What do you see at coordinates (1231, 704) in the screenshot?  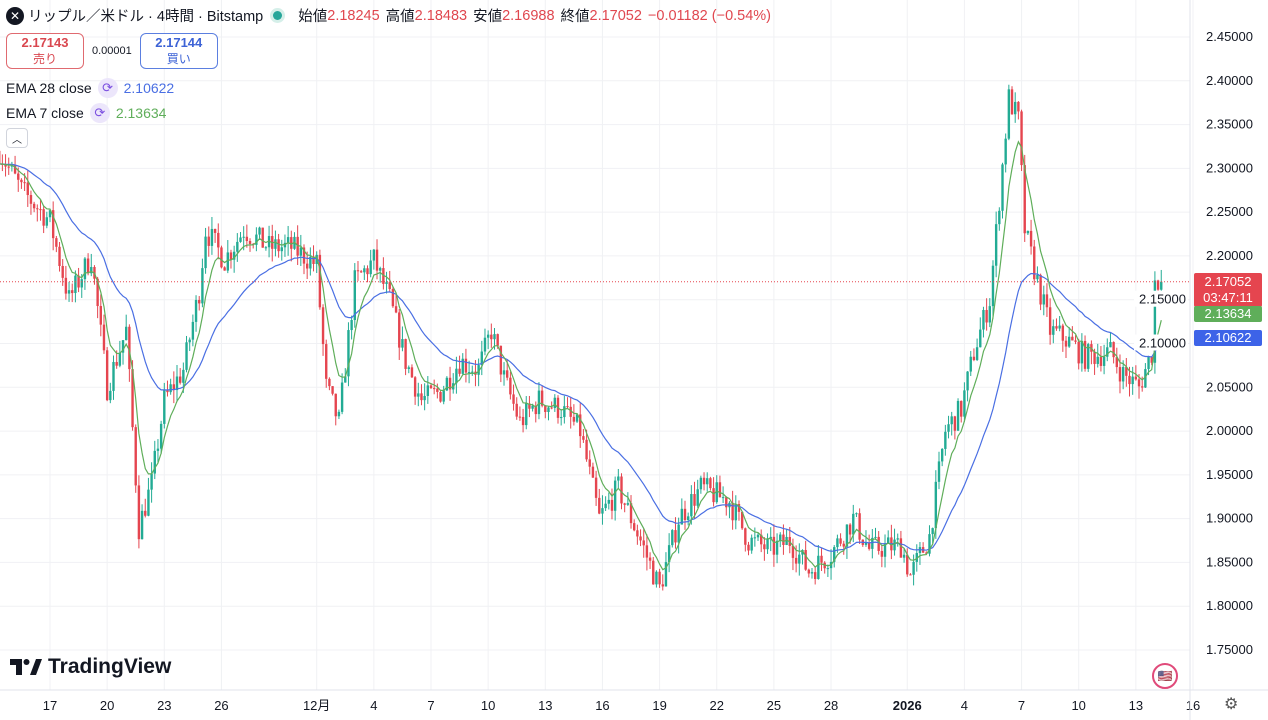 I see `gear-icon: ⚙` at bounding box center [1231, 704].